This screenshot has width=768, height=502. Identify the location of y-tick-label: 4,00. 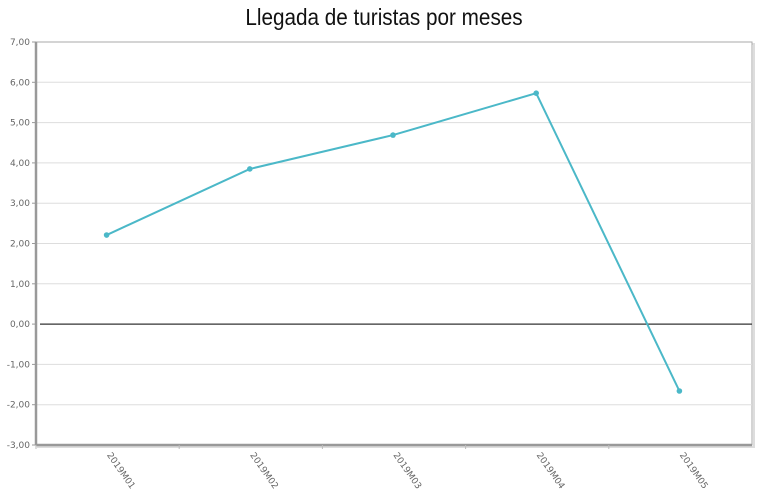
(20, 164).